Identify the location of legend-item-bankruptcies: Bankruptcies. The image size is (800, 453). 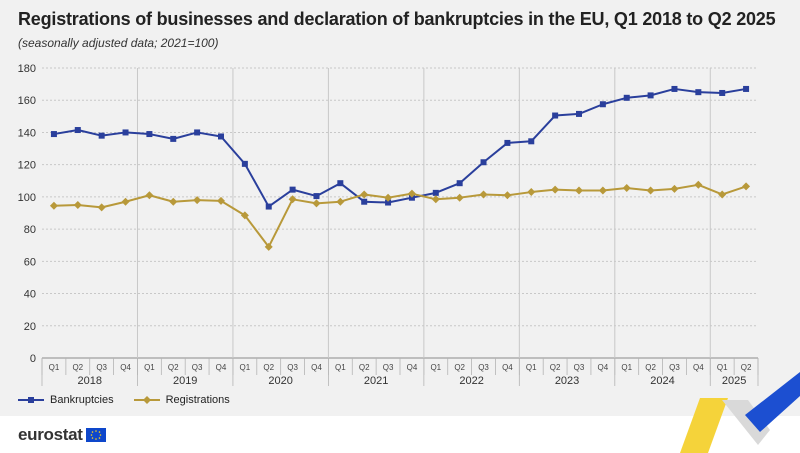
(66, 400).